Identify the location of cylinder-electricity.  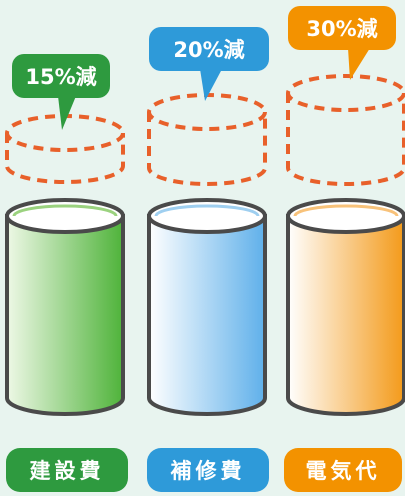
(345, 307).